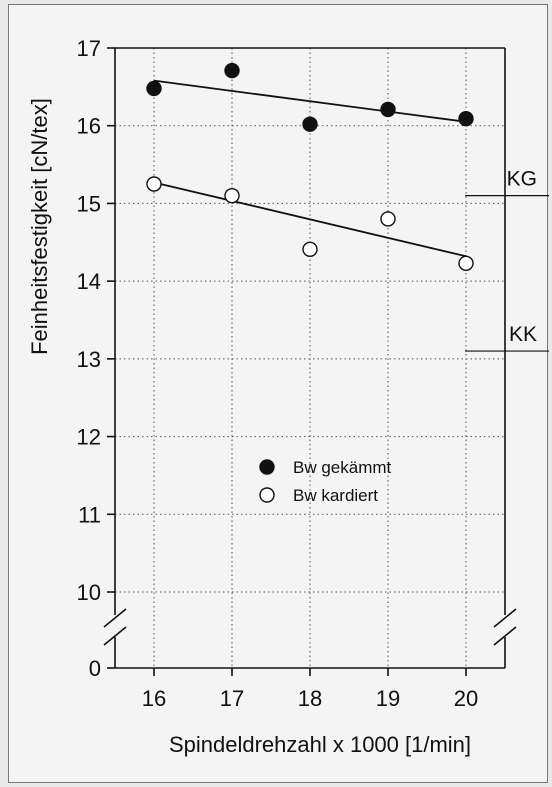 Image resolution: width=552 pixels, height=787 pixels. What do you see at coordinates (505, 618) in the screenshot?
I see `axis-break-right-top` at bounding box center [505, 618].